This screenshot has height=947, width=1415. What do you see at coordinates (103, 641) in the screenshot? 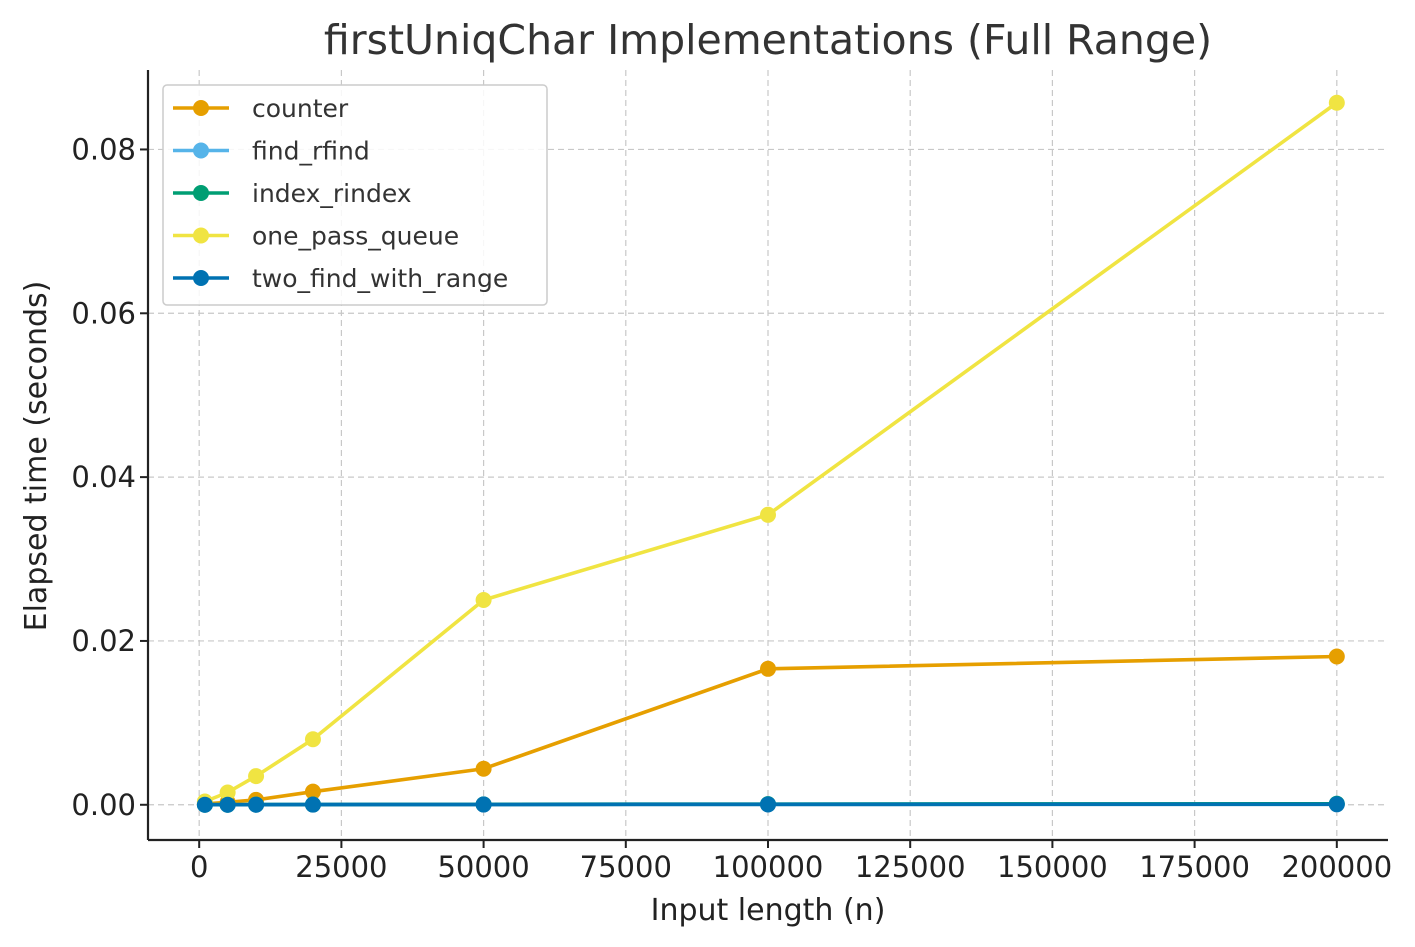
I see `y-tick-label: 0.02` at bounding box center [103, 641].